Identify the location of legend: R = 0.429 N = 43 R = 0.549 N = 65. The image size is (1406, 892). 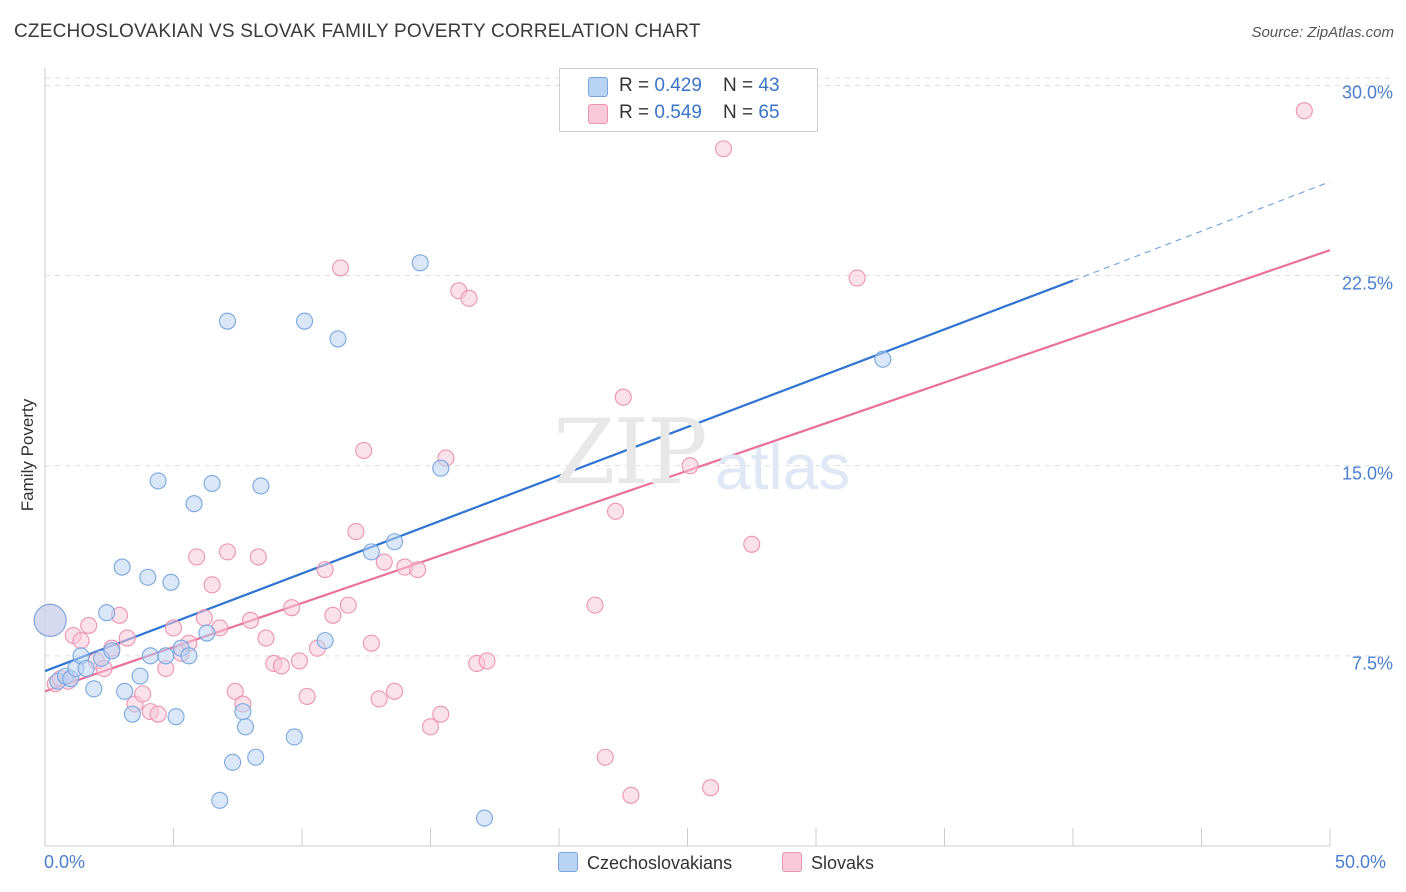
(688, 100).